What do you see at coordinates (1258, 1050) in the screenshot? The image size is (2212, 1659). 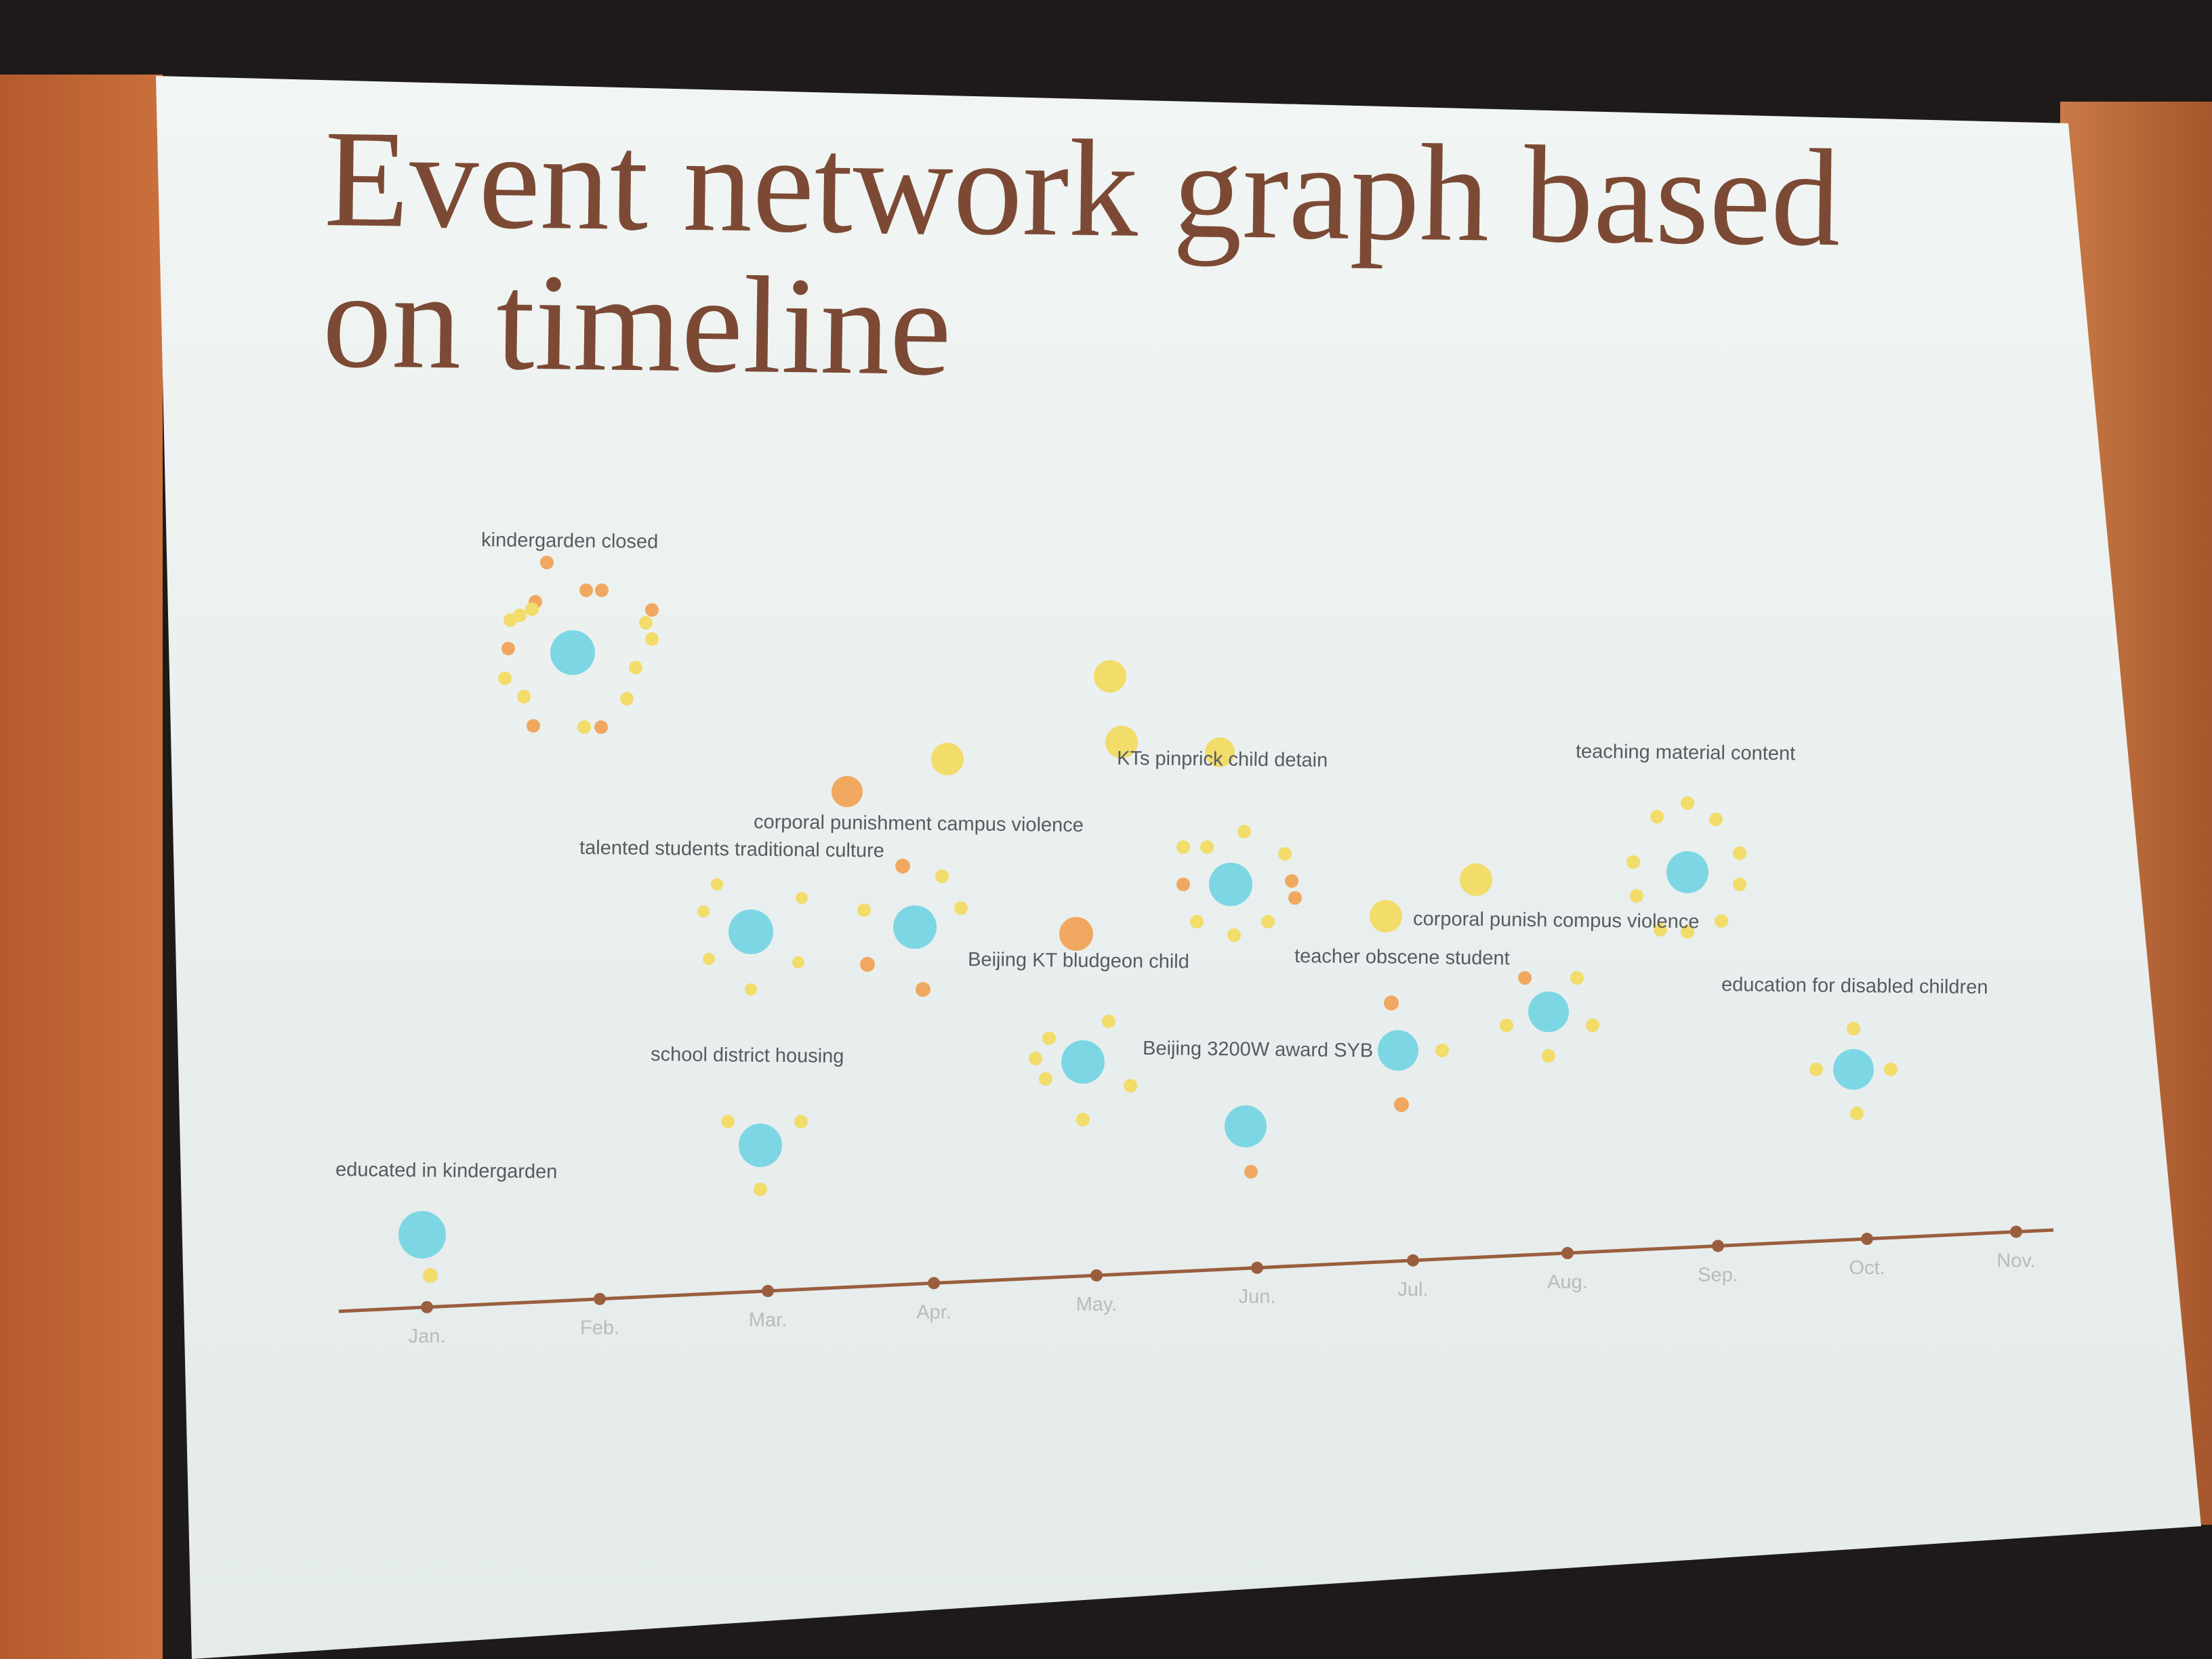 I see `event-label: Beijing 3200W award SYB` at bounding box center [1258, 1050].